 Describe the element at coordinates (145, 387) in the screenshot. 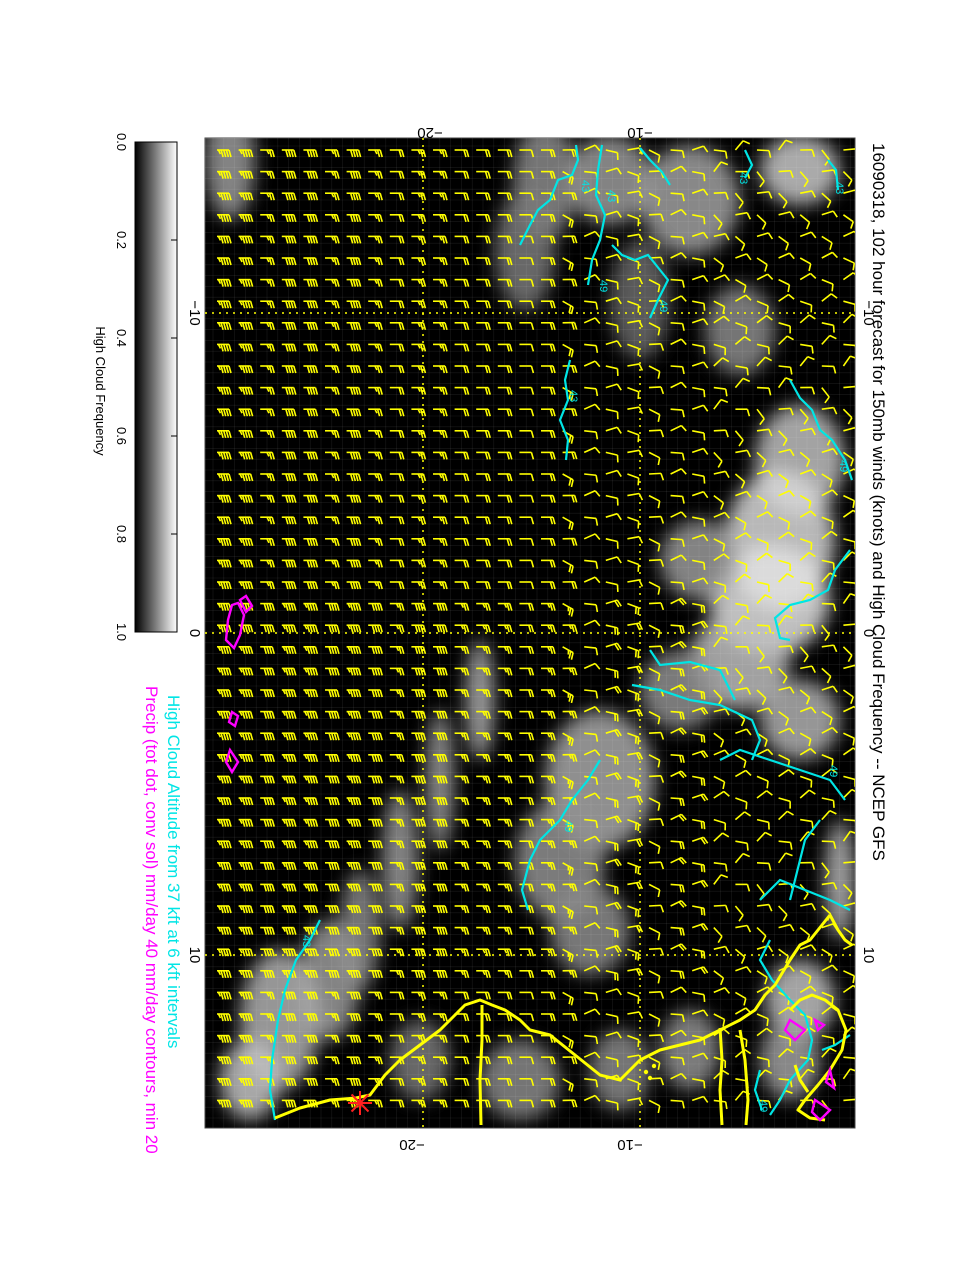

I see `colorbar-ticks: 0.0 0.2 0.4 0.6 0.8 1.0` at that location.